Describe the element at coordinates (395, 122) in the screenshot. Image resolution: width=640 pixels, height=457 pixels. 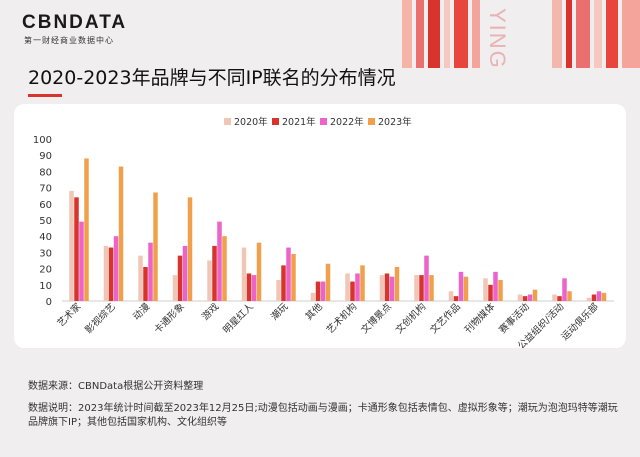
I see `legend-label: 2023年` at that location.